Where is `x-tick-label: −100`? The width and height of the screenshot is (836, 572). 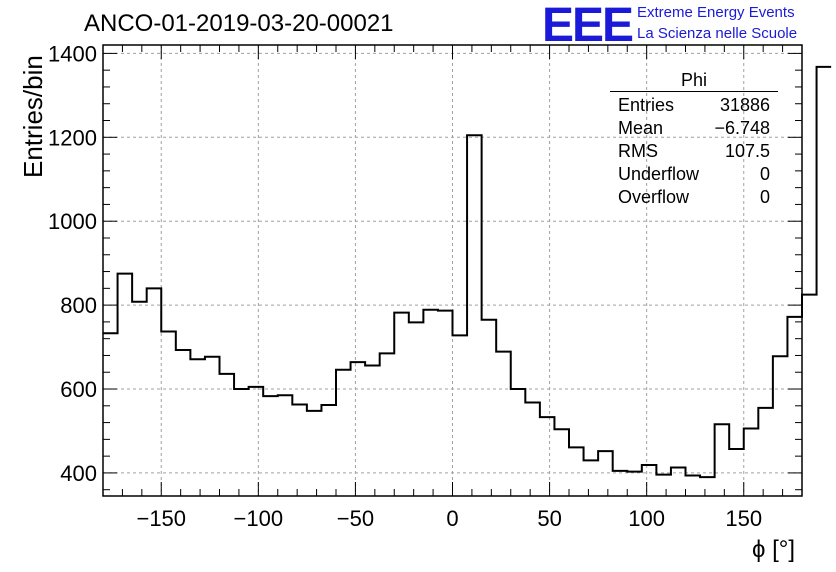
x-tick-label: −100 is located at coordinates (259, 518).